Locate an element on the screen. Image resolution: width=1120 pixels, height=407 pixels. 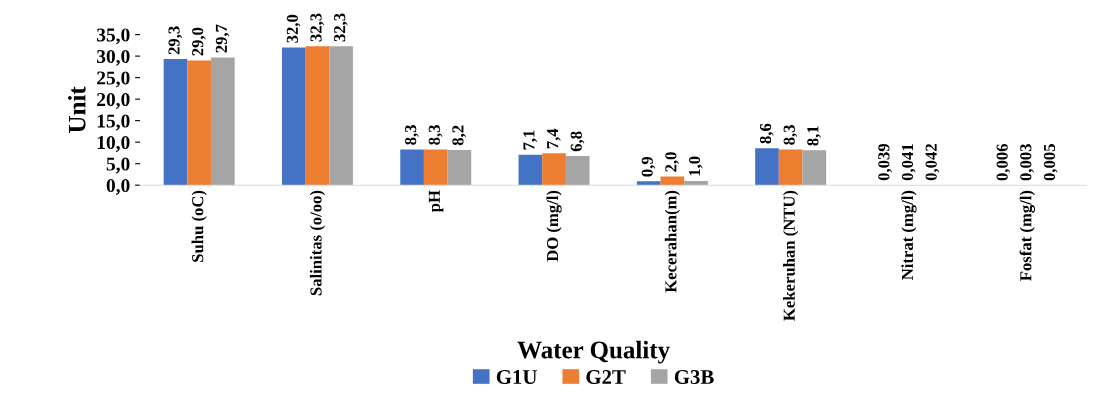
x-tick-label: pH is located at coordinates (436, 201).